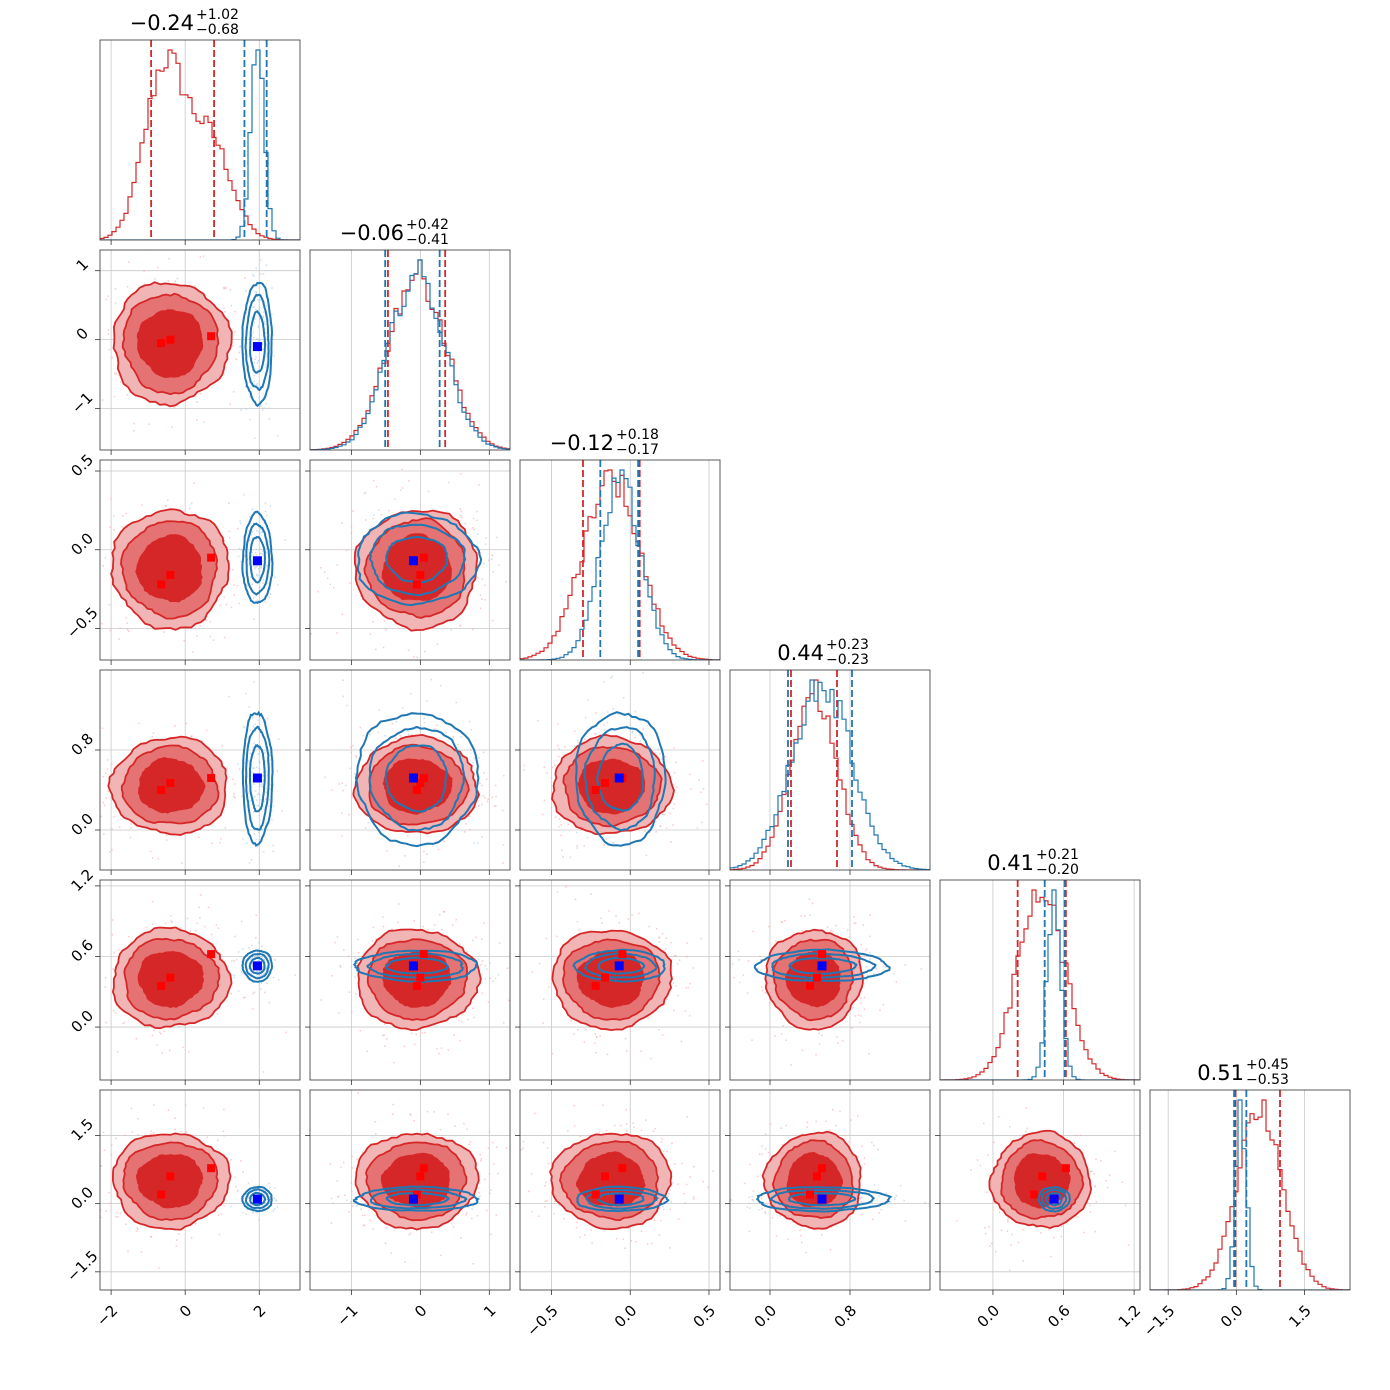 The width and height of the screenshot is (1390, 1390). I want to click on panel-content, so click(193, 567).